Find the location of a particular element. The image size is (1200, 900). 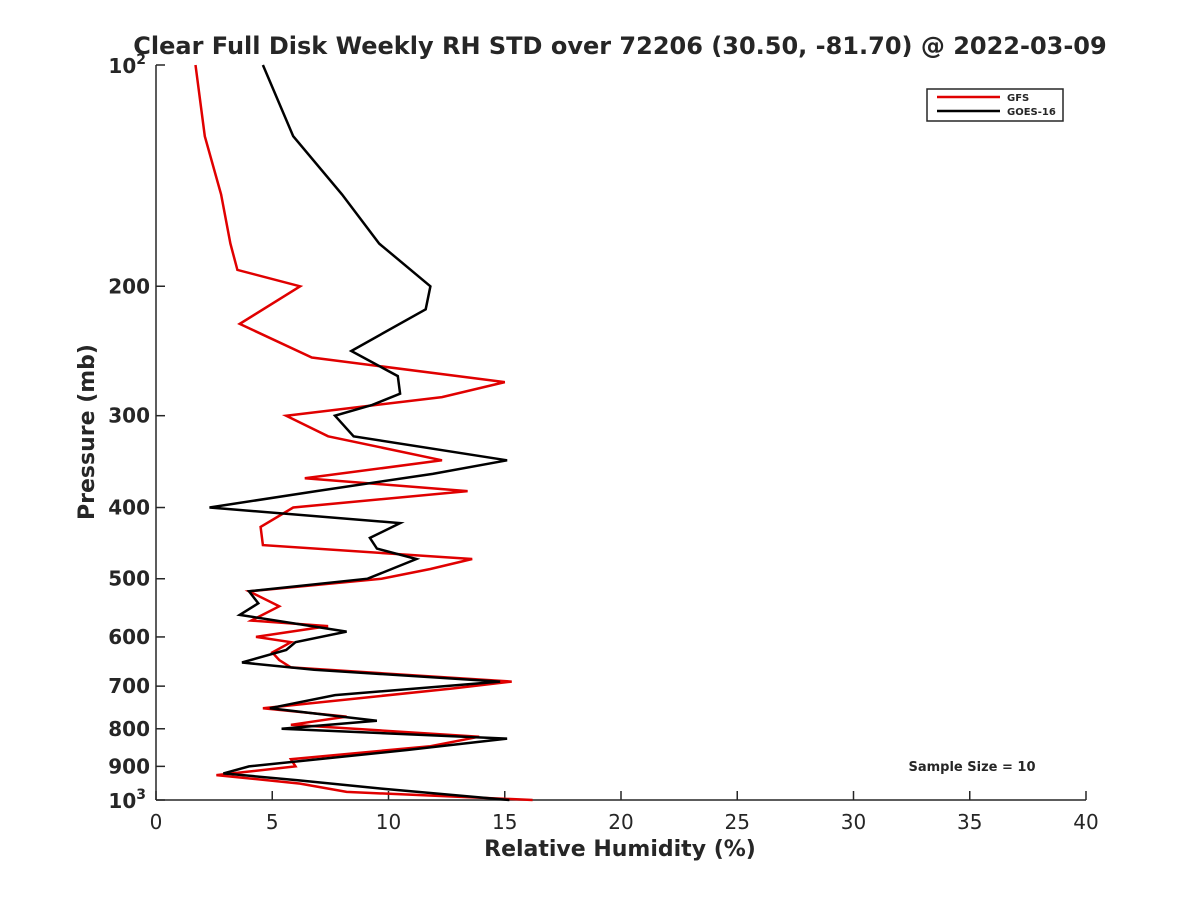

x-tick-label-35: 35 is located at coordinates (969, 822).